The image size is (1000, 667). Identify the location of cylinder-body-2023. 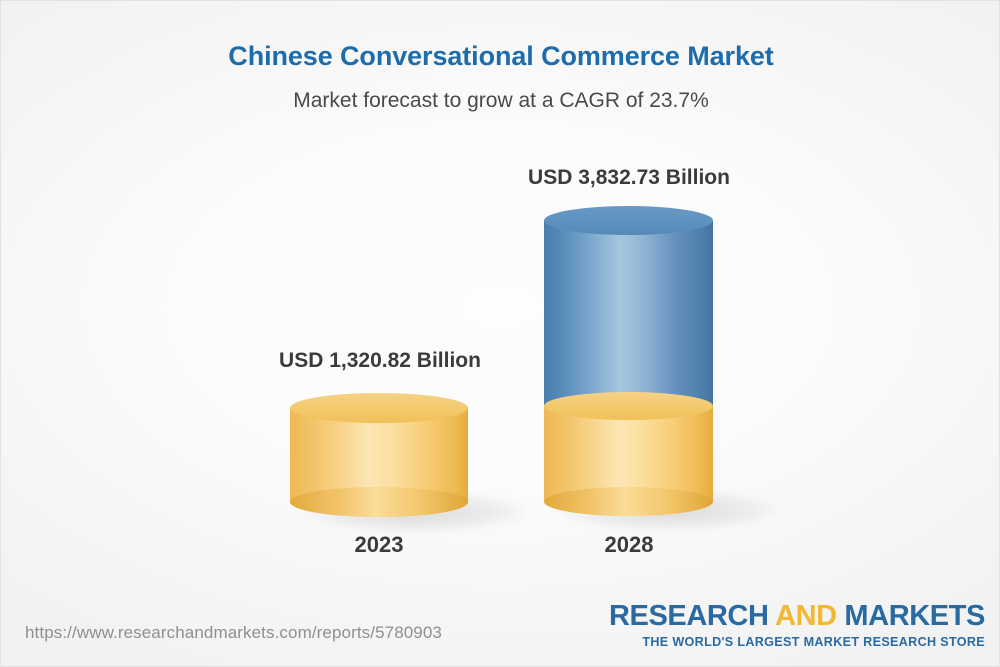
(379, 455).